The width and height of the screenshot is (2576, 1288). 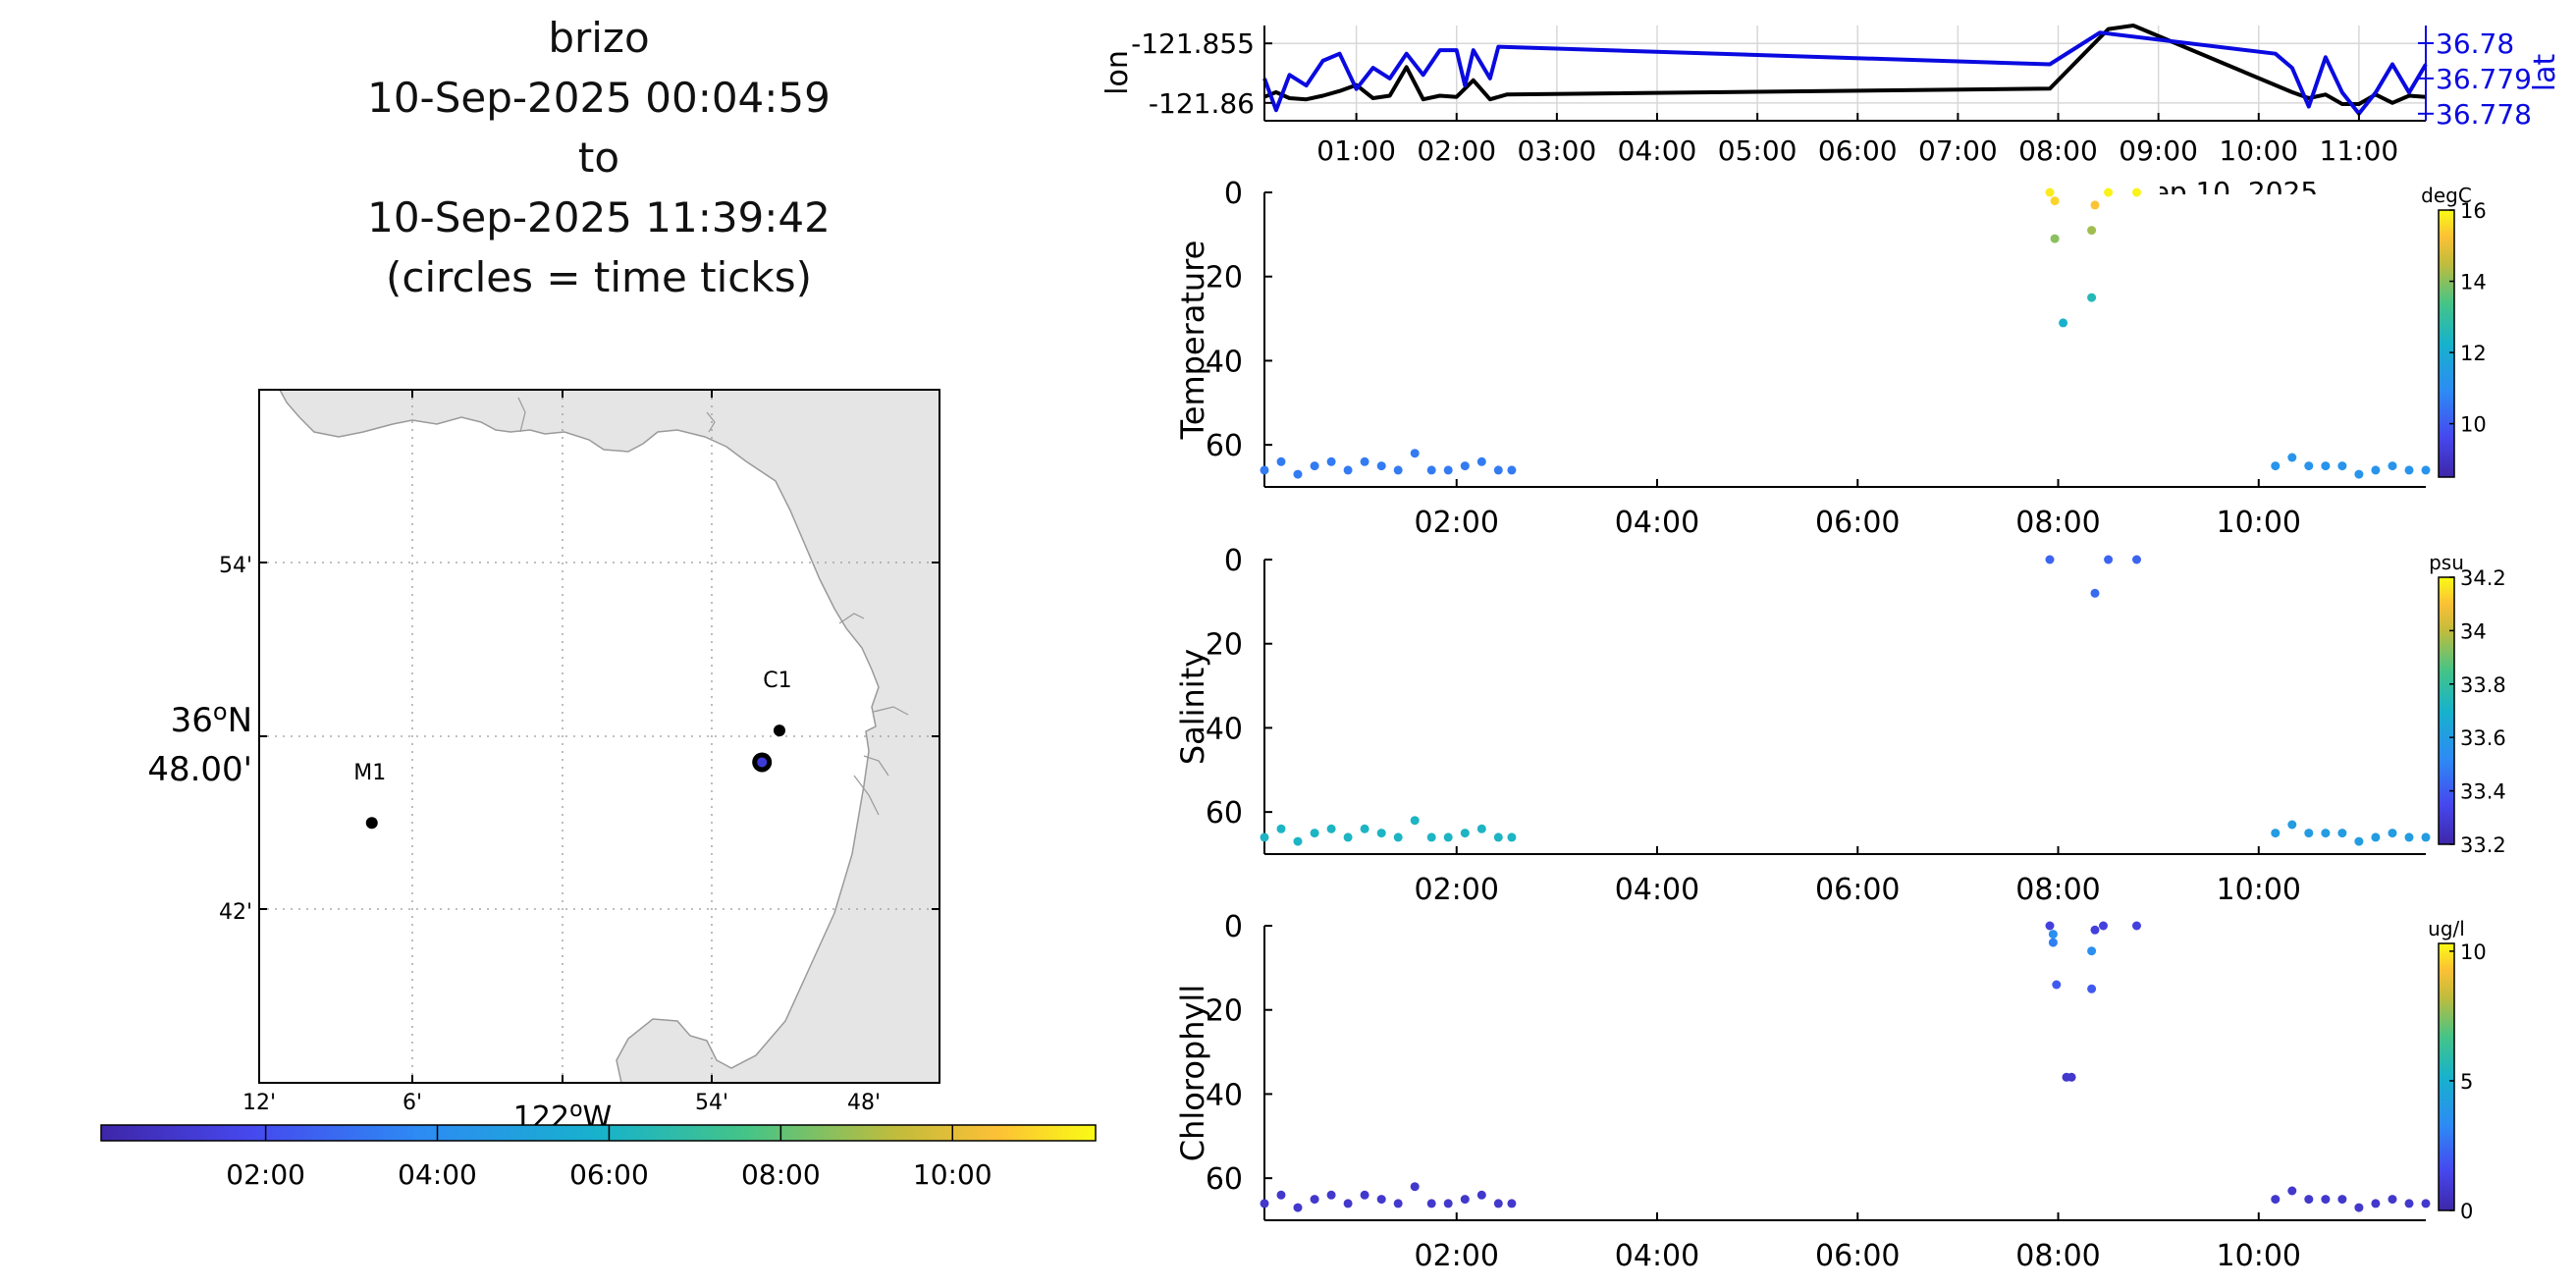 I want to click on lat-series-line, so click(x=1845, y=73).